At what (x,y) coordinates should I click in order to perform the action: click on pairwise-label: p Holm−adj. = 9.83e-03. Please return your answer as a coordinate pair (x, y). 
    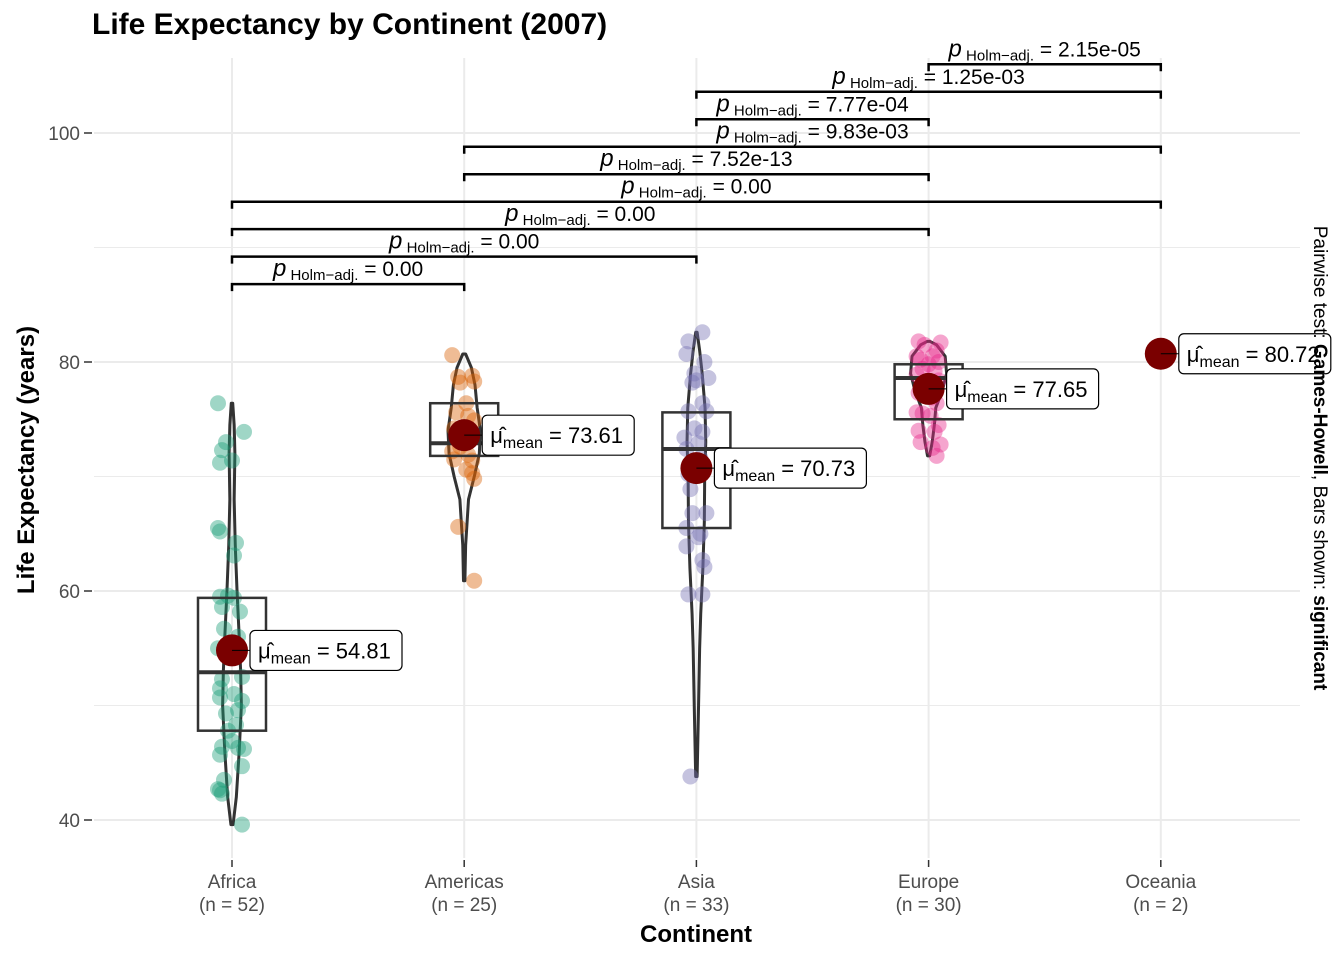
    Looking at the image, I should click on (811, 132).